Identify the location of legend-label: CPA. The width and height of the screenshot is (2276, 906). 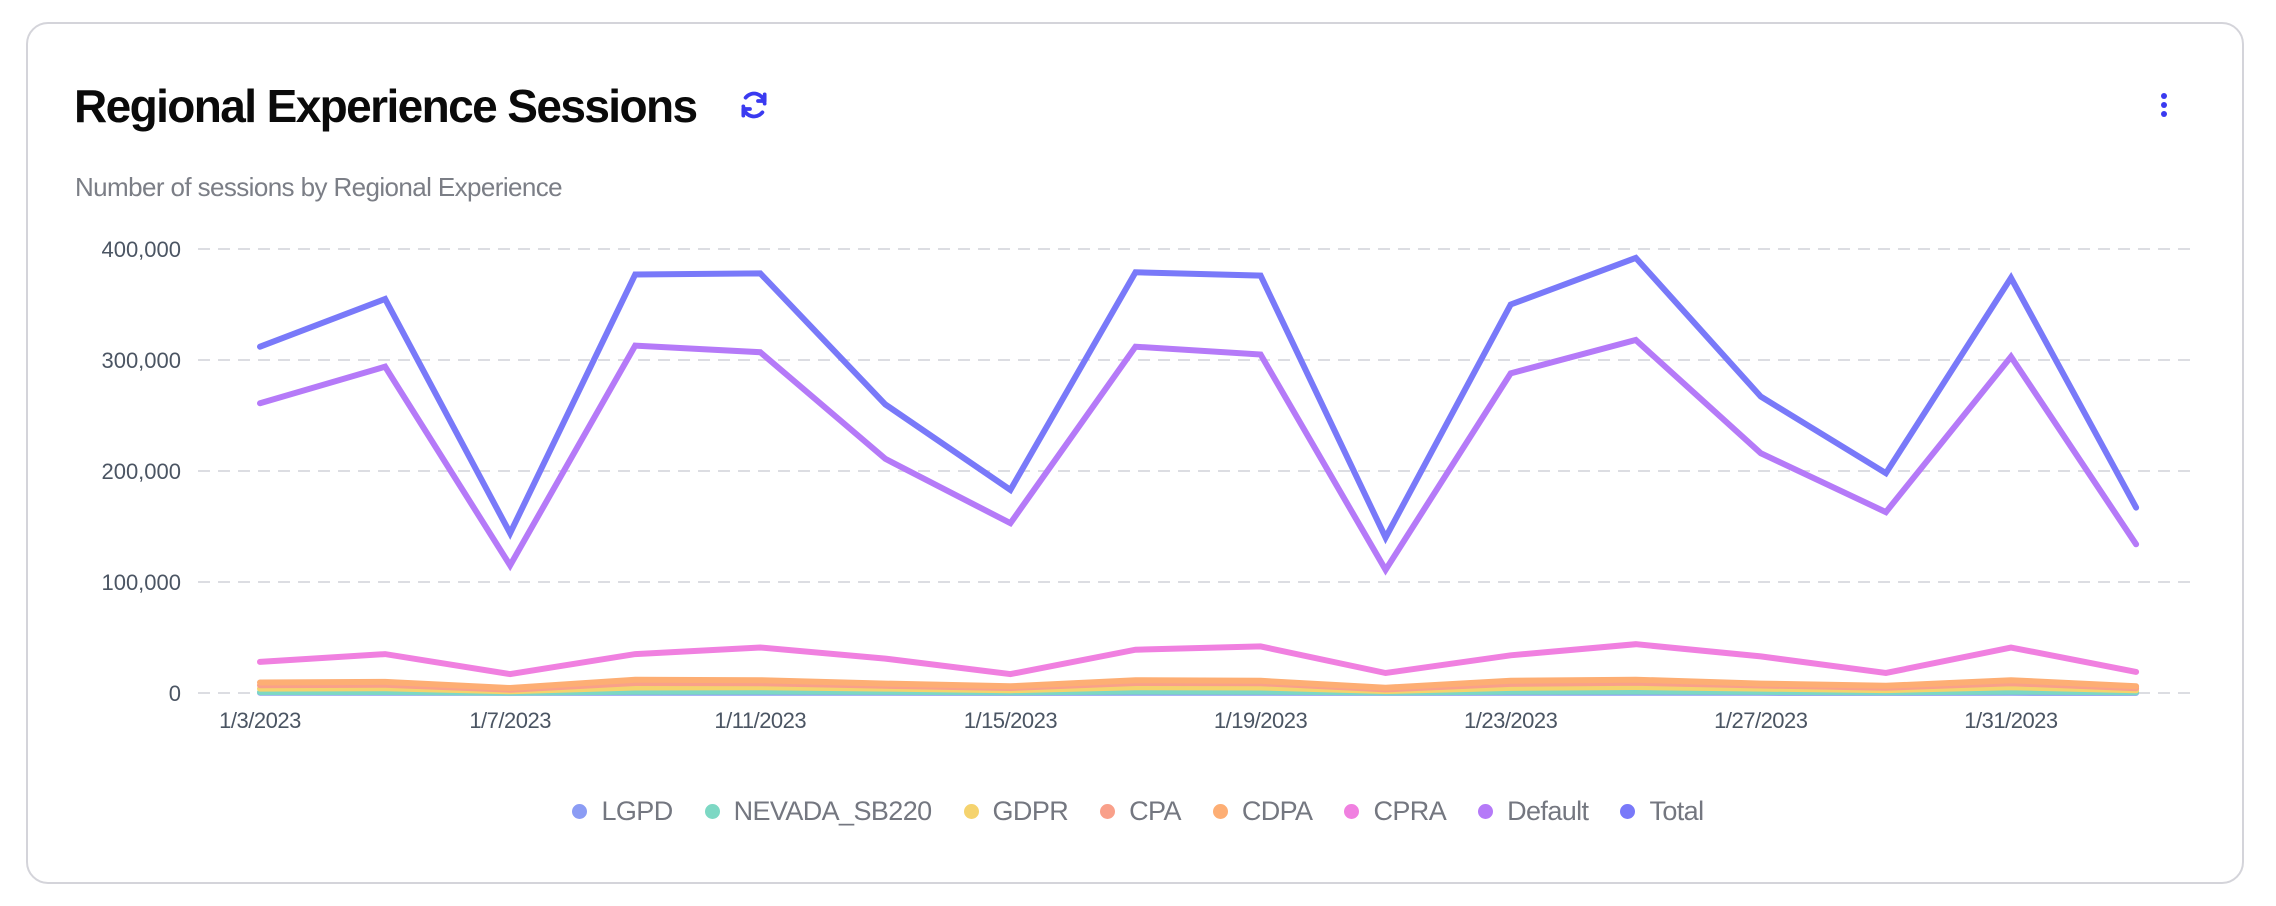
(1155, 811).